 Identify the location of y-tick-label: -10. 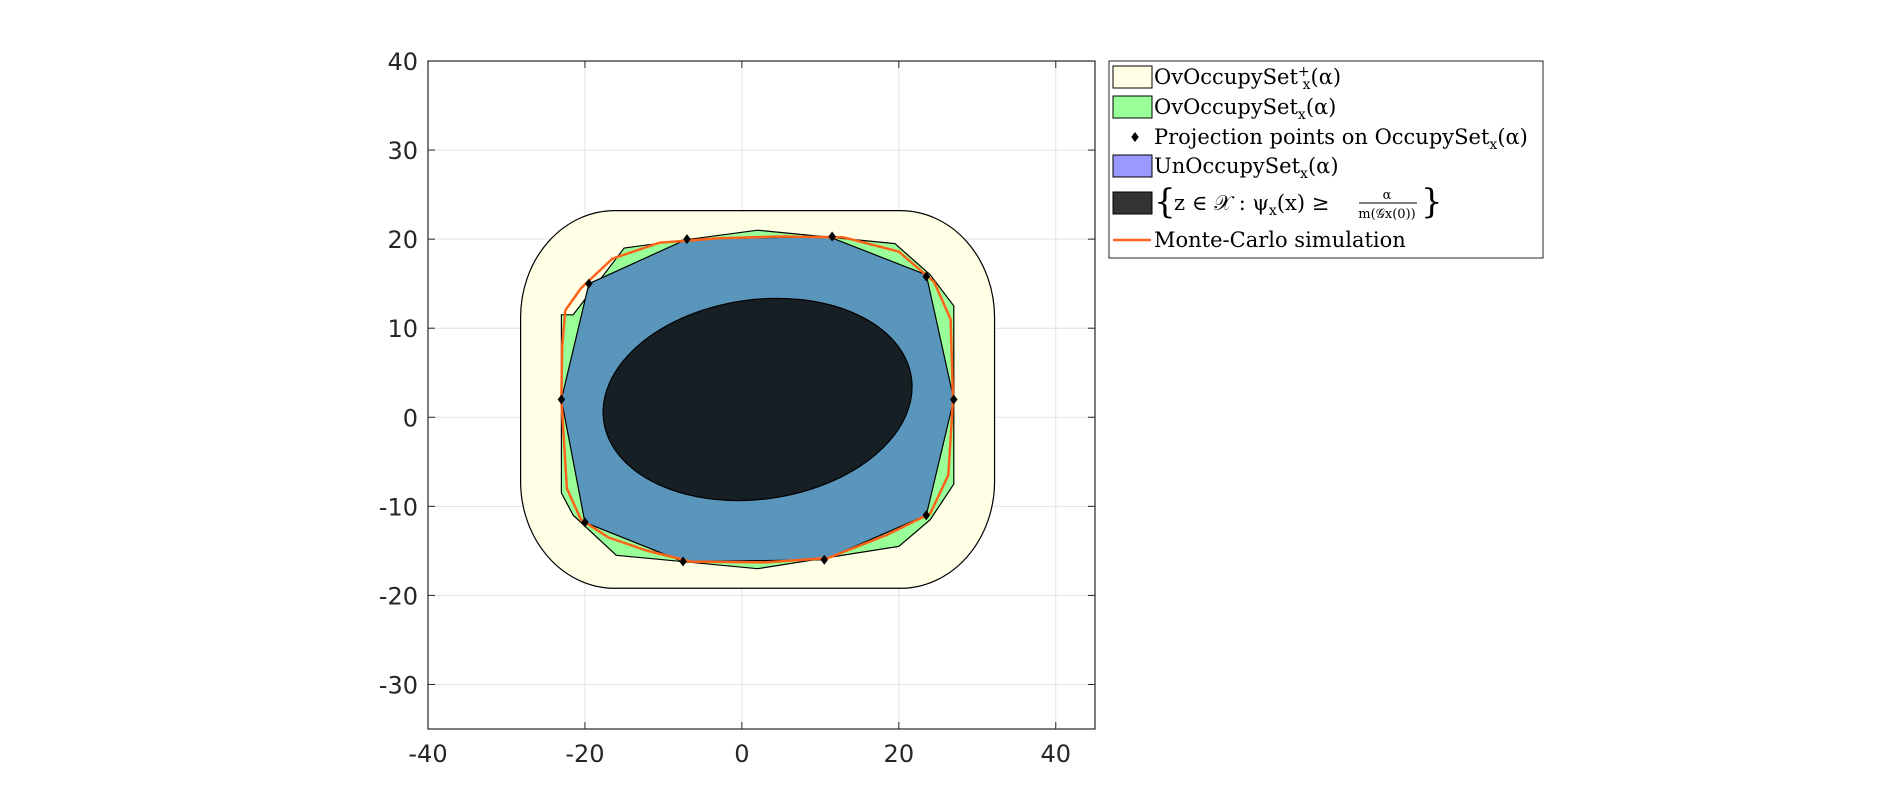
(398, 507).